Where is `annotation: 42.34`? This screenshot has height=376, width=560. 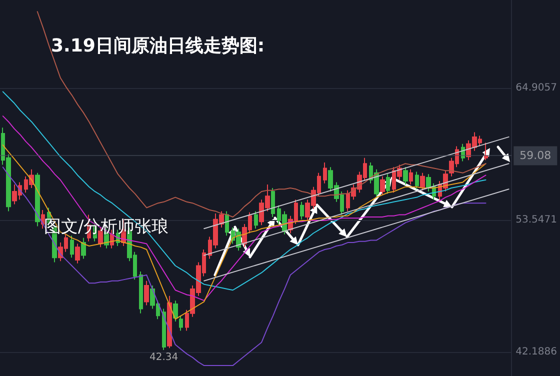
annotation: 42.34 is located at coordinates (164, 357).